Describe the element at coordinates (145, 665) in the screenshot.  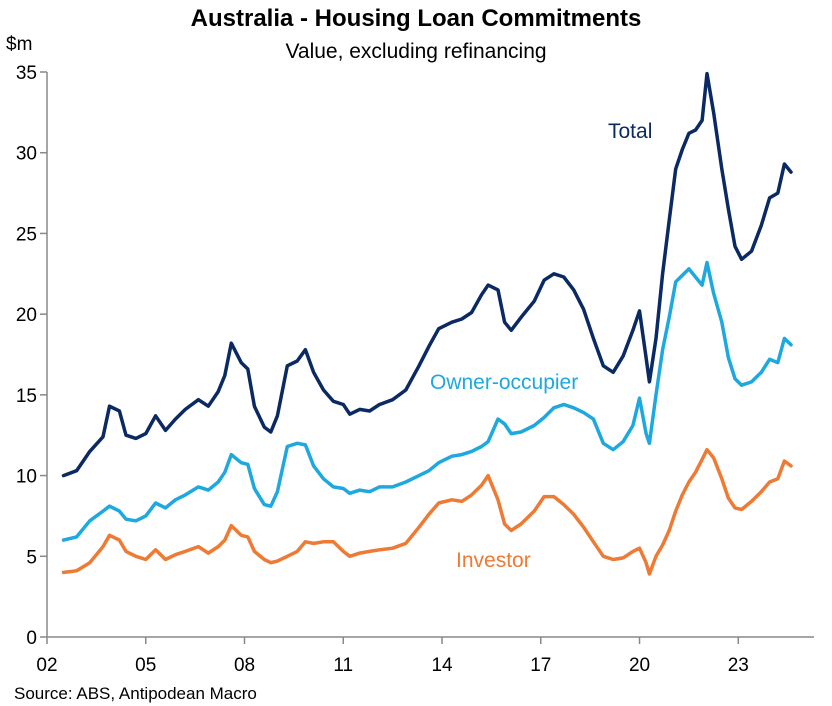
I see `x-tick-label: 05` at that location.